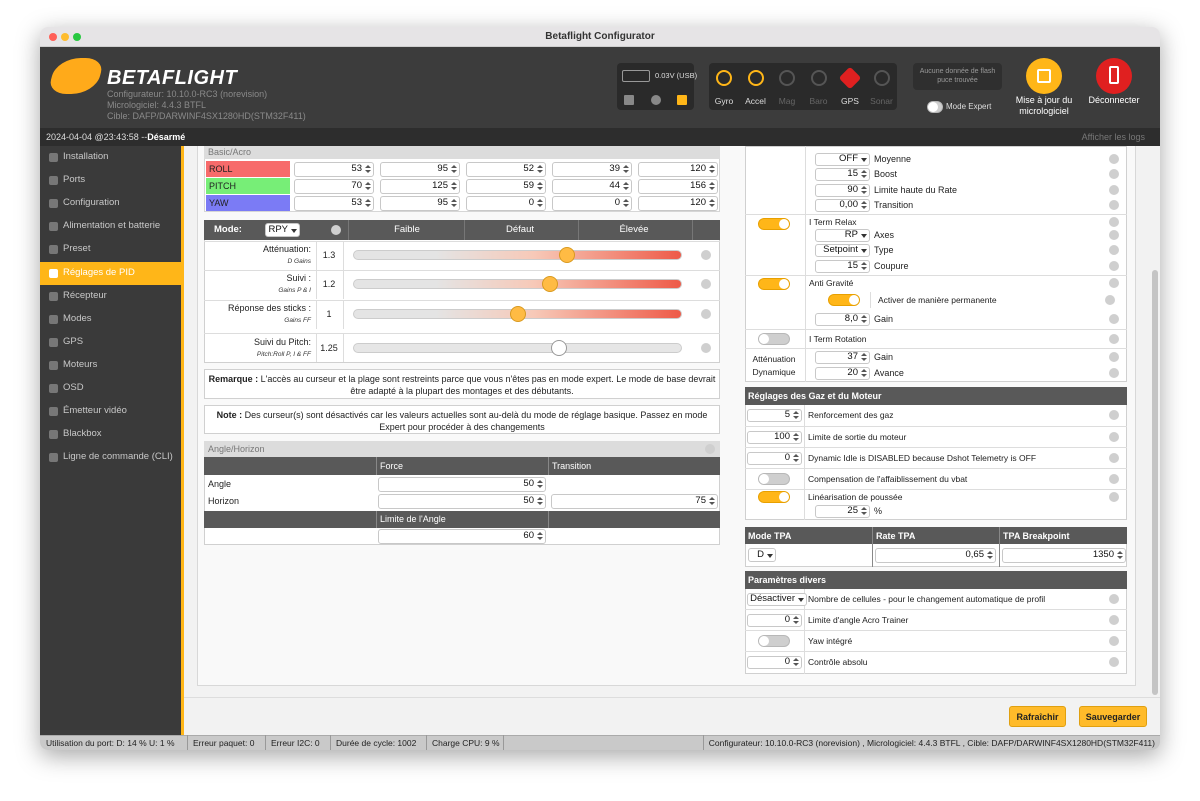  I want to click on input-value: 50, so click(528, 483).